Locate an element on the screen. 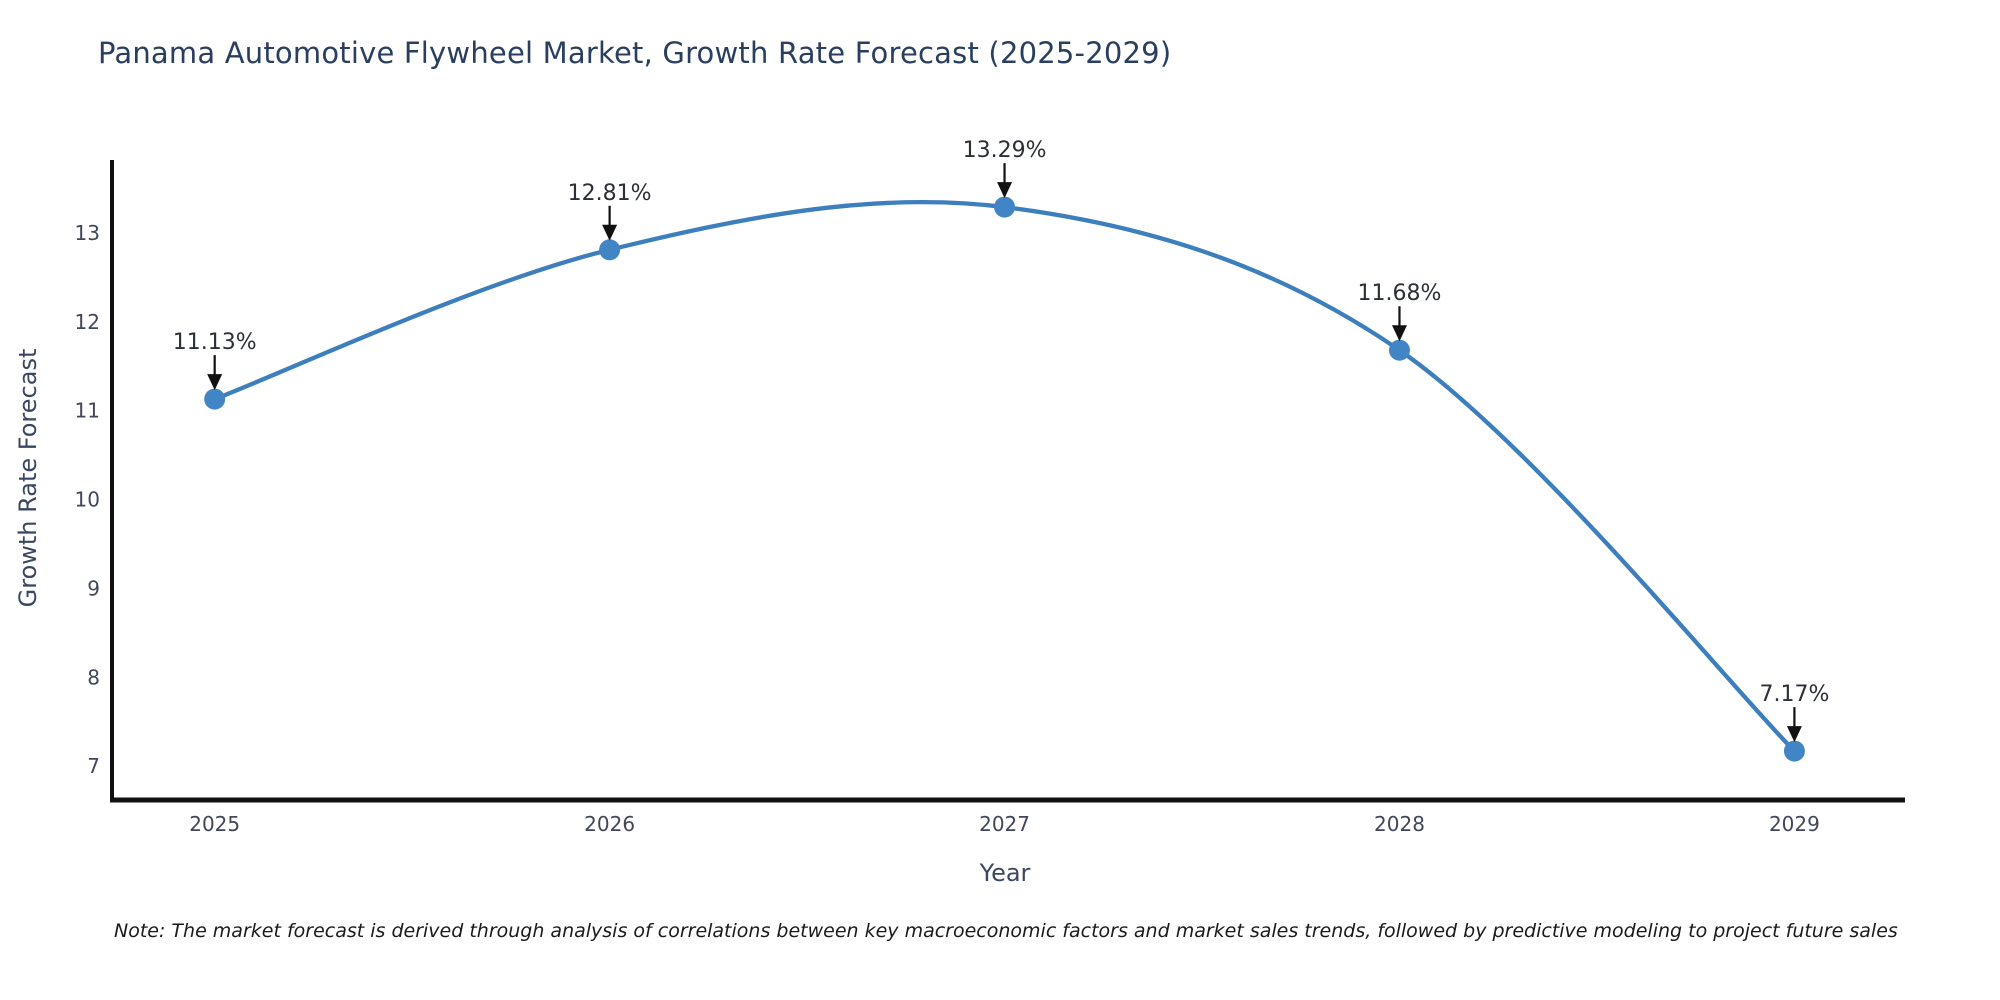  y-tick-label: 13 is located at coordinates (87, 233).